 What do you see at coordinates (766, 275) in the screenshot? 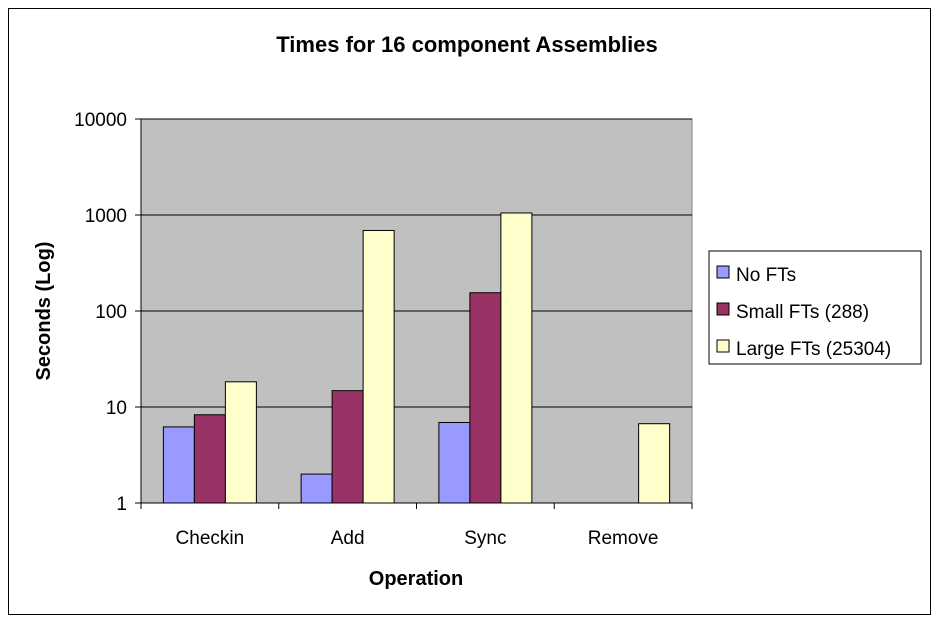
I see `legend-label: No FTs` at bounding box center [766, 275].